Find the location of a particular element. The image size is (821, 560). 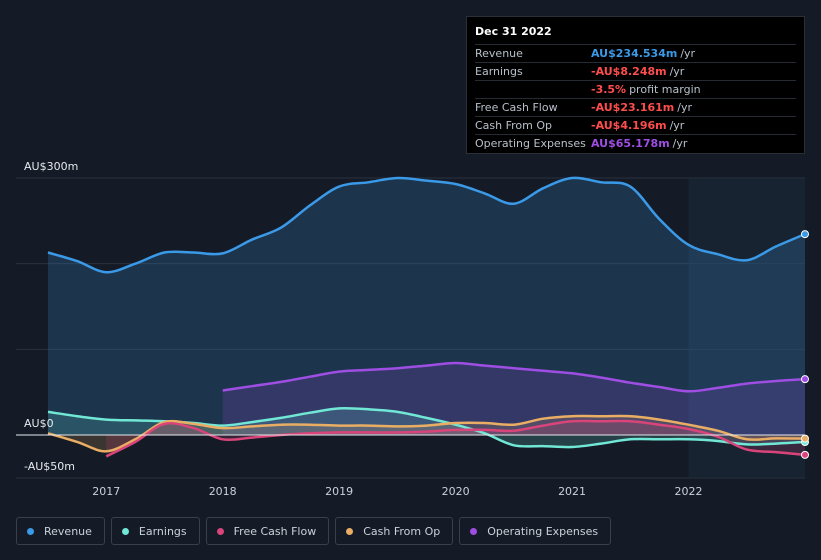

tooltip-row-value: -3.5% is located at coordinates (609, 89).